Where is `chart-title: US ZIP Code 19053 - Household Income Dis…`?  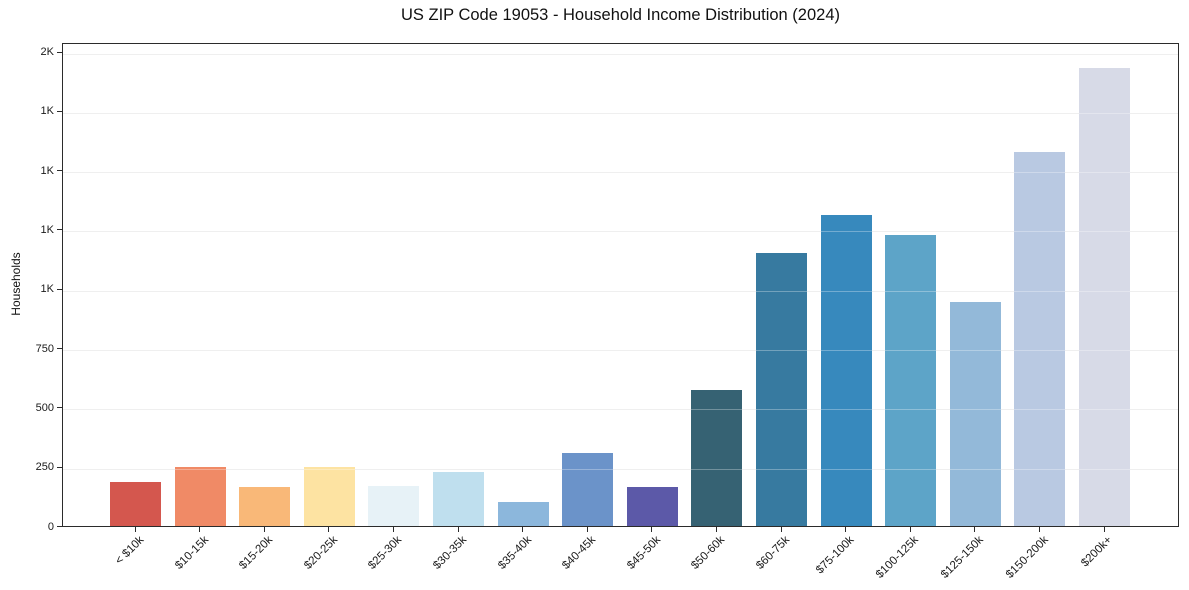 chart-title: US ZIP Code 19053 - Household Income Dis… is located at coordinates (620, 15).